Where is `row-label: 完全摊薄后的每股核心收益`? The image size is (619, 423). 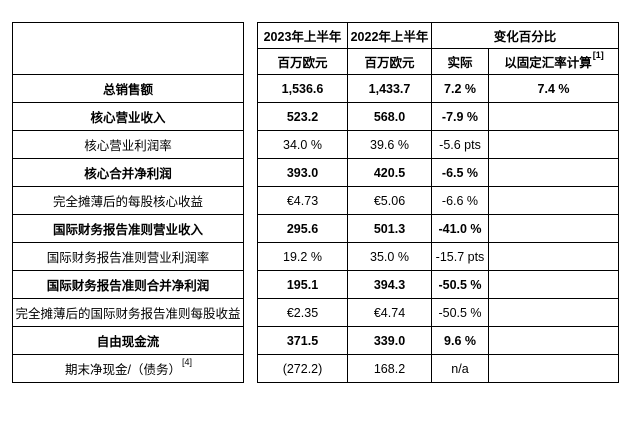 row-label: 完全摊薄后的每股核心收益 is located at coordinates (128, 200).